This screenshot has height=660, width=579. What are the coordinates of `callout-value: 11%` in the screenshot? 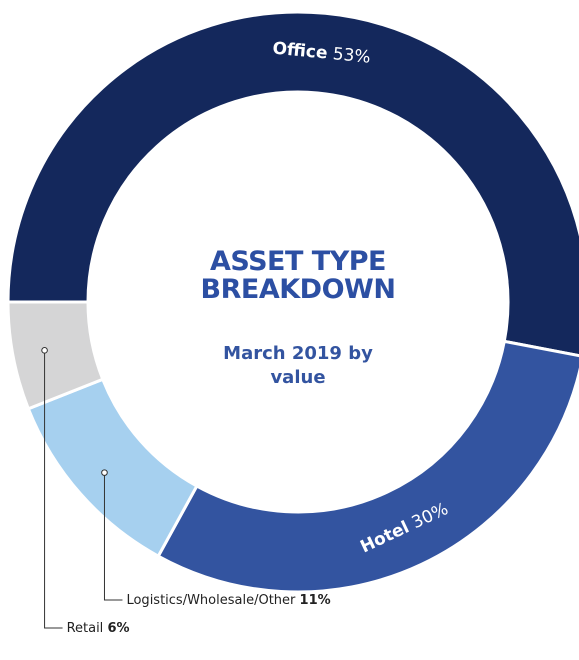 It's located at (315, 600).